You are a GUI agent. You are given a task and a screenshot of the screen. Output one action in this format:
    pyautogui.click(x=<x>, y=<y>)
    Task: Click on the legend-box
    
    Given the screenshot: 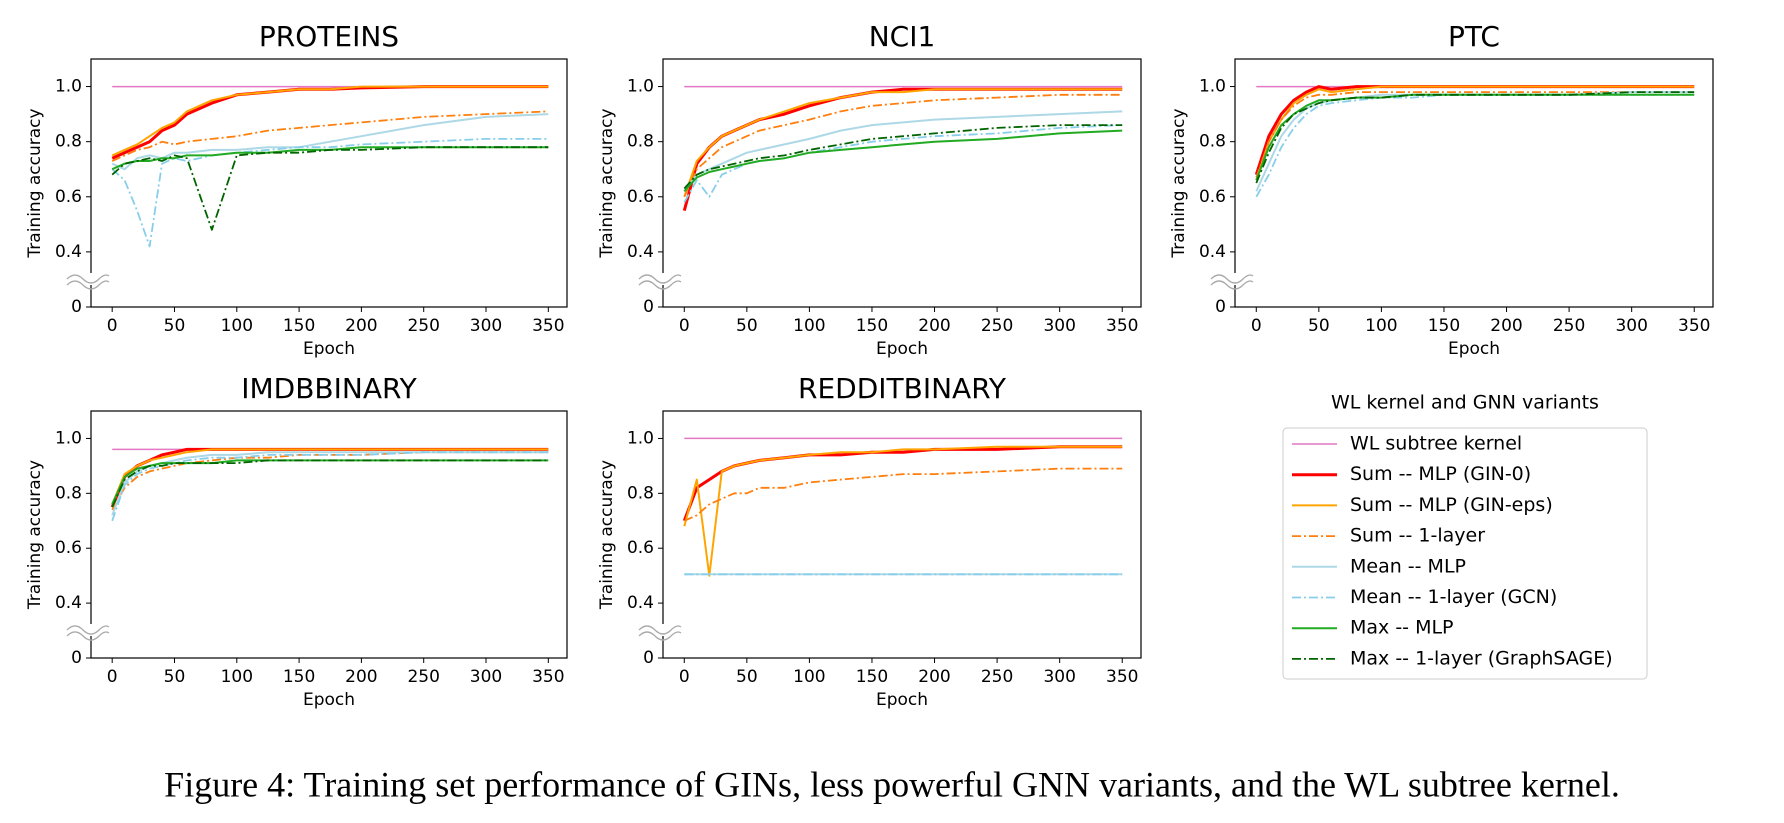 What is the action you would take?
    pyautogui.click(x=1465, y=553)
    